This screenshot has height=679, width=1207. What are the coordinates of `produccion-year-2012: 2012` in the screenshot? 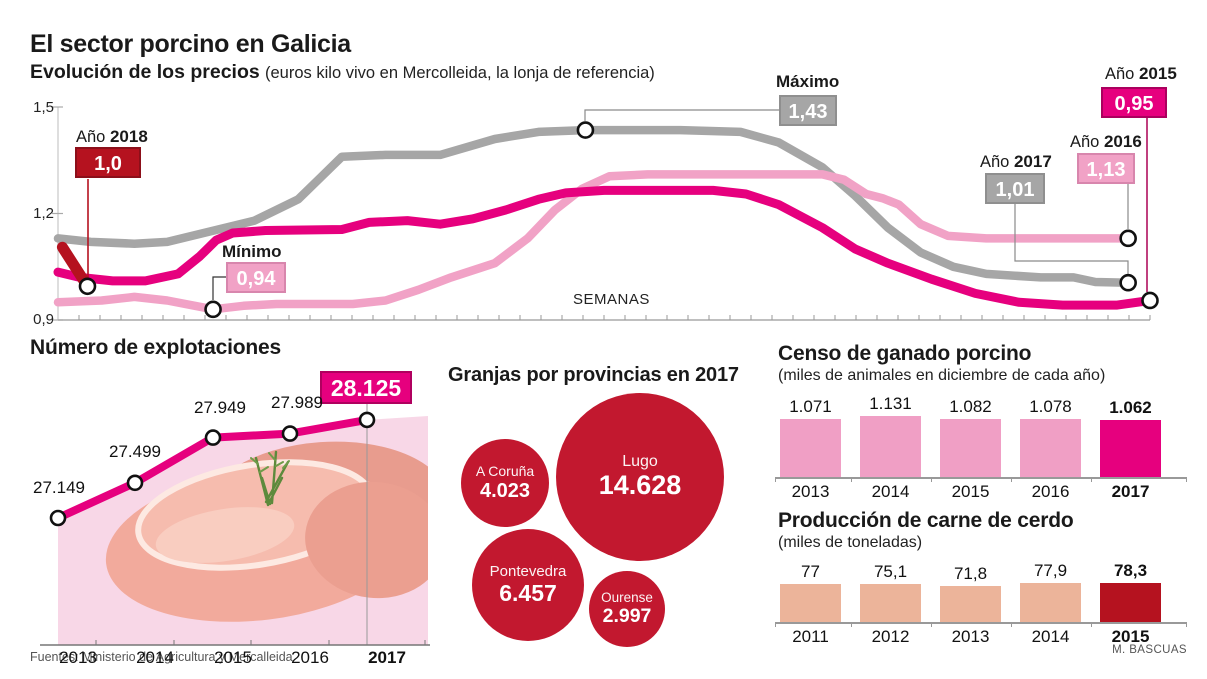 It's located at (890, 636).